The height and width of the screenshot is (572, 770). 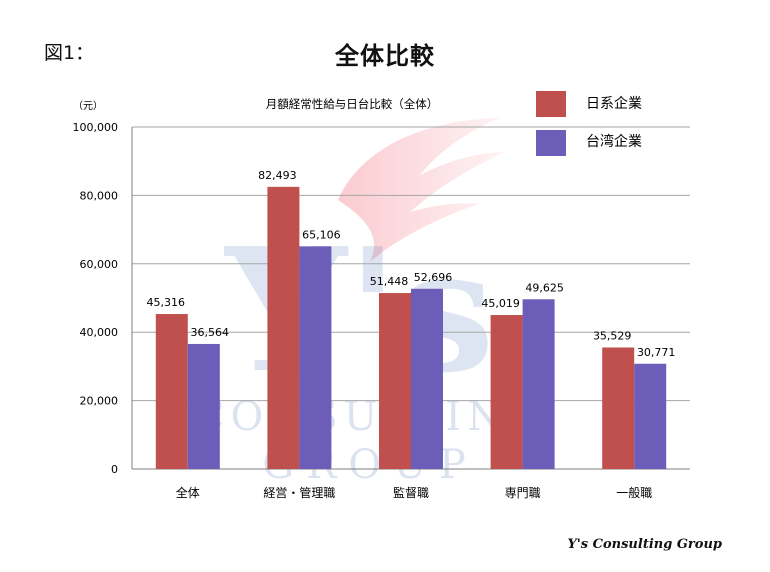 I want to click on data-label: 36,564, so click(x=210, y=332).